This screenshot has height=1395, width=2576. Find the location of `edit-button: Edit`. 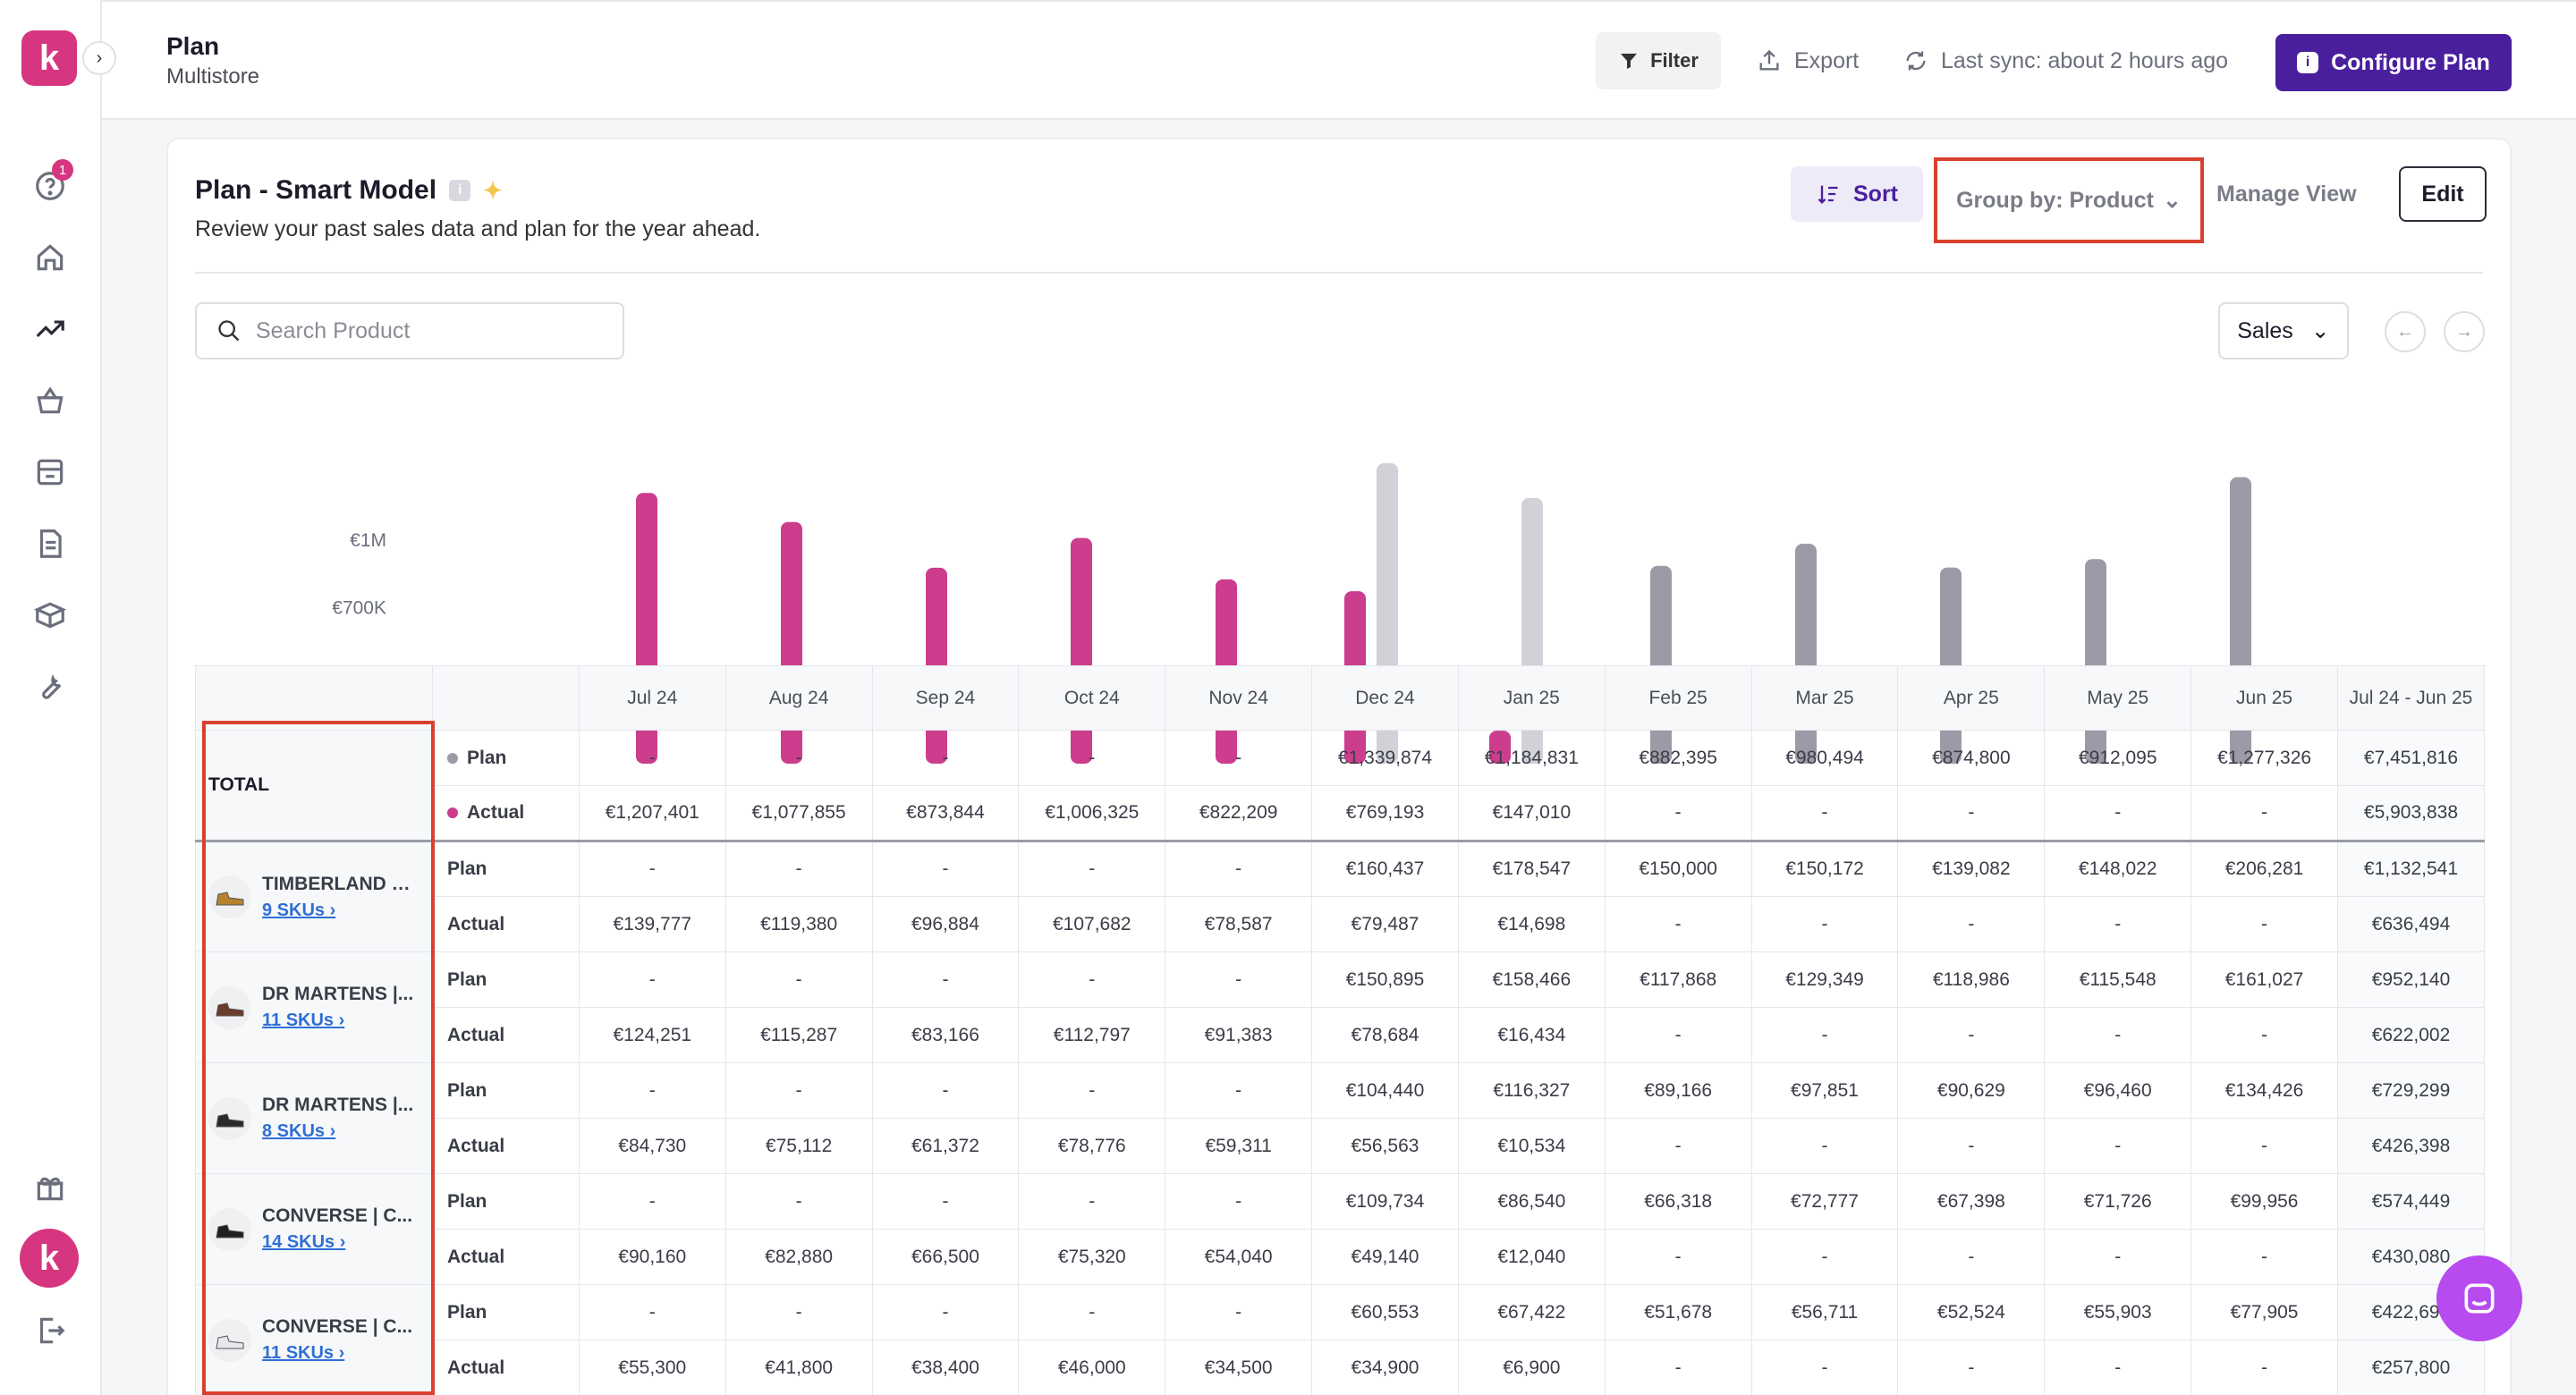

edit-button: Edit is located at coordinates (2443, 194).